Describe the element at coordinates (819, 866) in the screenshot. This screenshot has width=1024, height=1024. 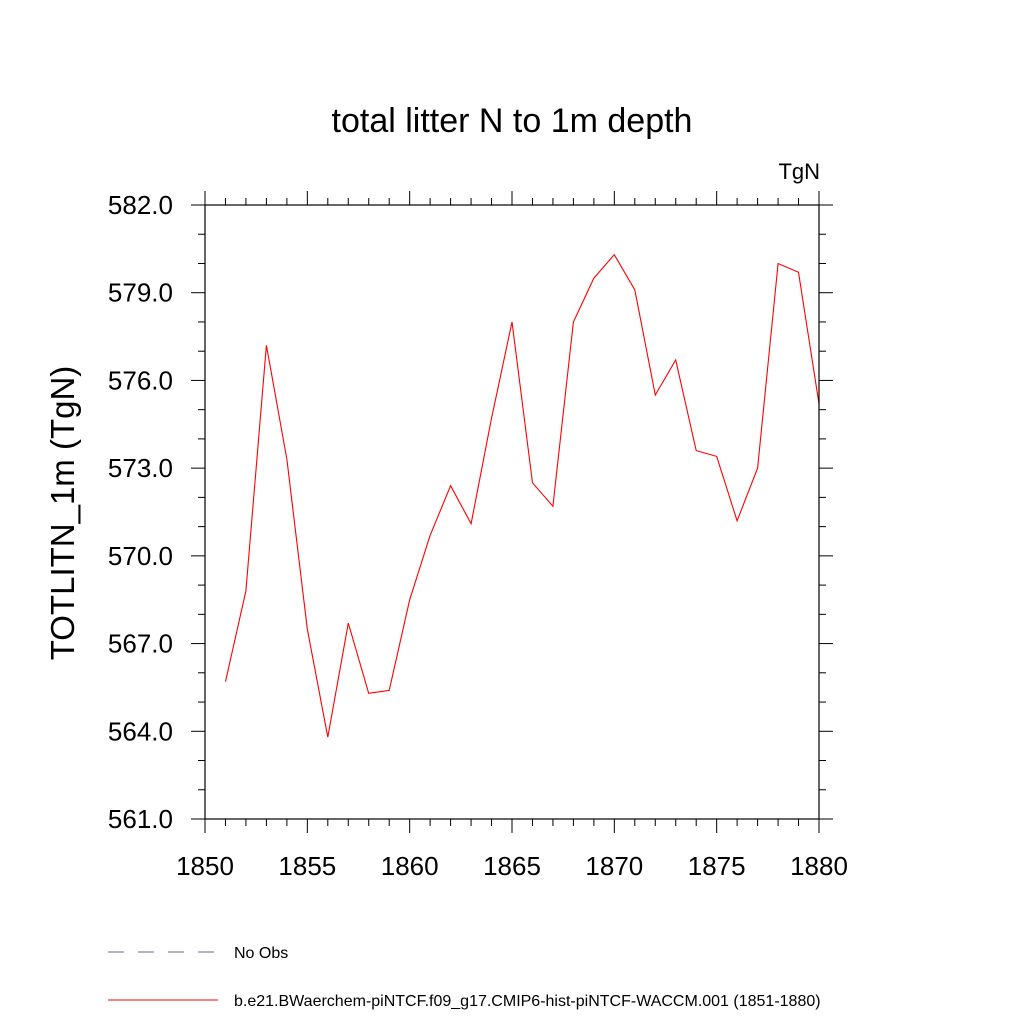
I see `x-tick-label: 1880` at that location.